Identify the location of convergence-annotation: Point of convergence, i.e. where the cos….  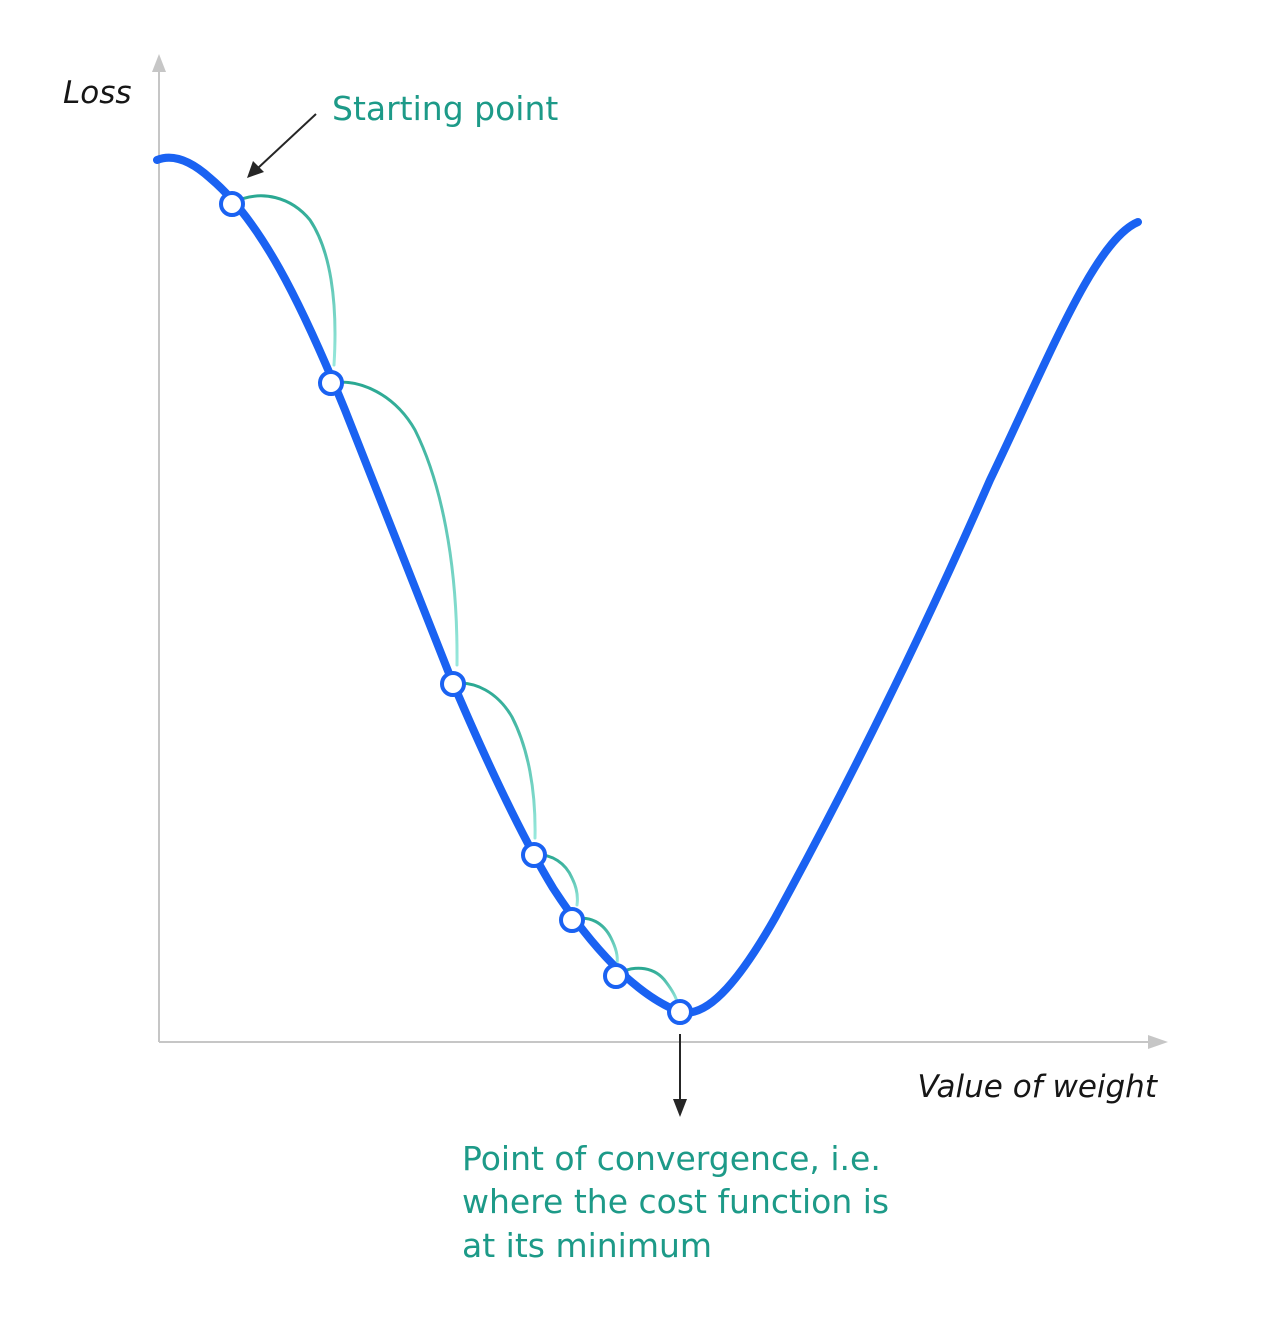
(675, 1149).